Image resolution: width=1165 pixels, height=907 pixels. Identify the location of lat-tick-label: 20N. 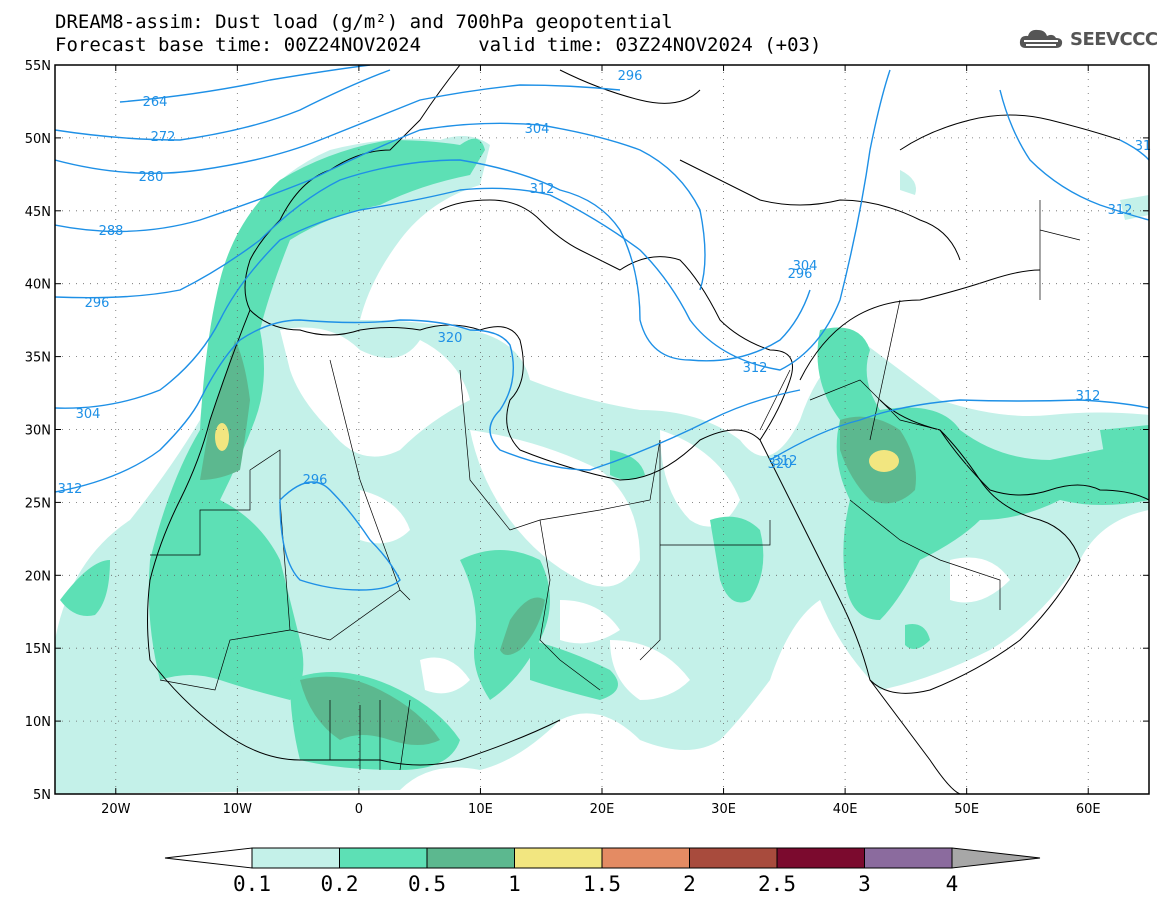
(38, 576).